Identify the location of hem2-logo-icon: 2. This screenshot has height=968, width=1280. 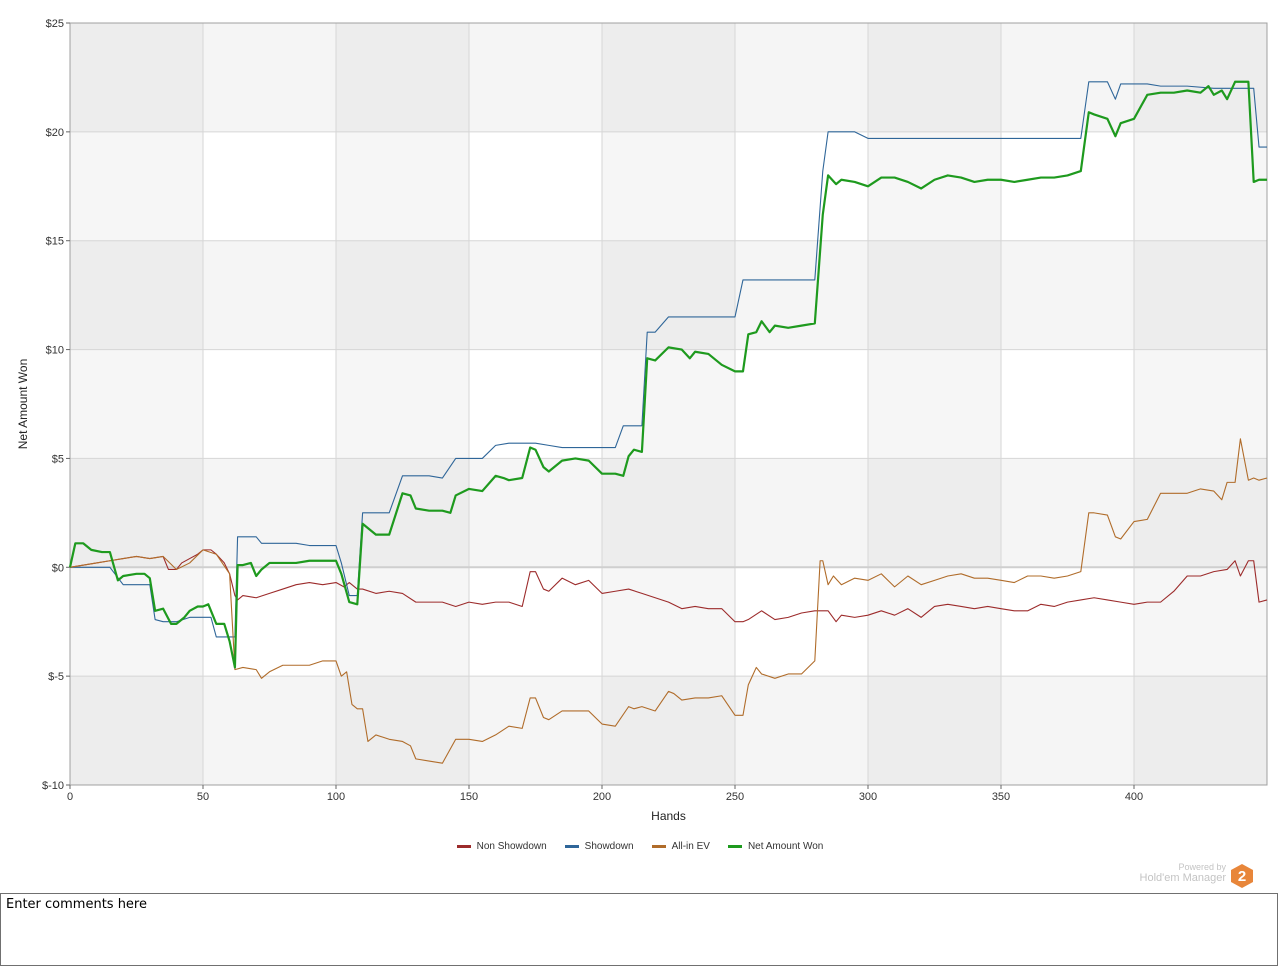
(1242, 876).